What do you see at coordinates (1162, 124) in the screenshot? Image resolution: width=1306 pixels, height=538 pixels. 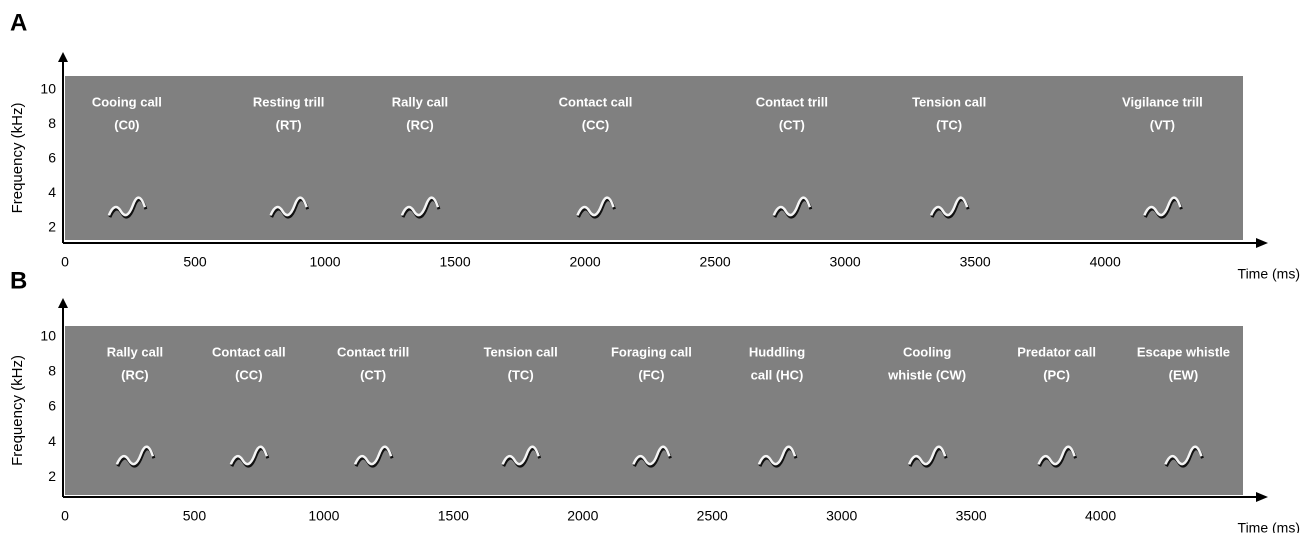 I see `call-code: (VT)` at bounding box center [1162, 124].